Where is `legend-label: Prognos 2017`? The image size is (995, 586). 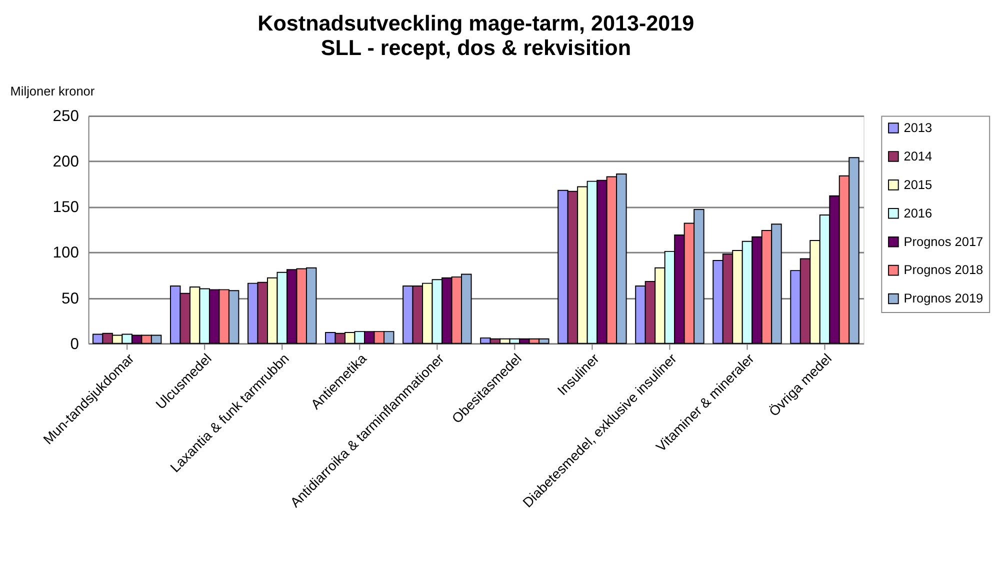 legend-label: Prognos 2017 is located at coordinates (944, 241).